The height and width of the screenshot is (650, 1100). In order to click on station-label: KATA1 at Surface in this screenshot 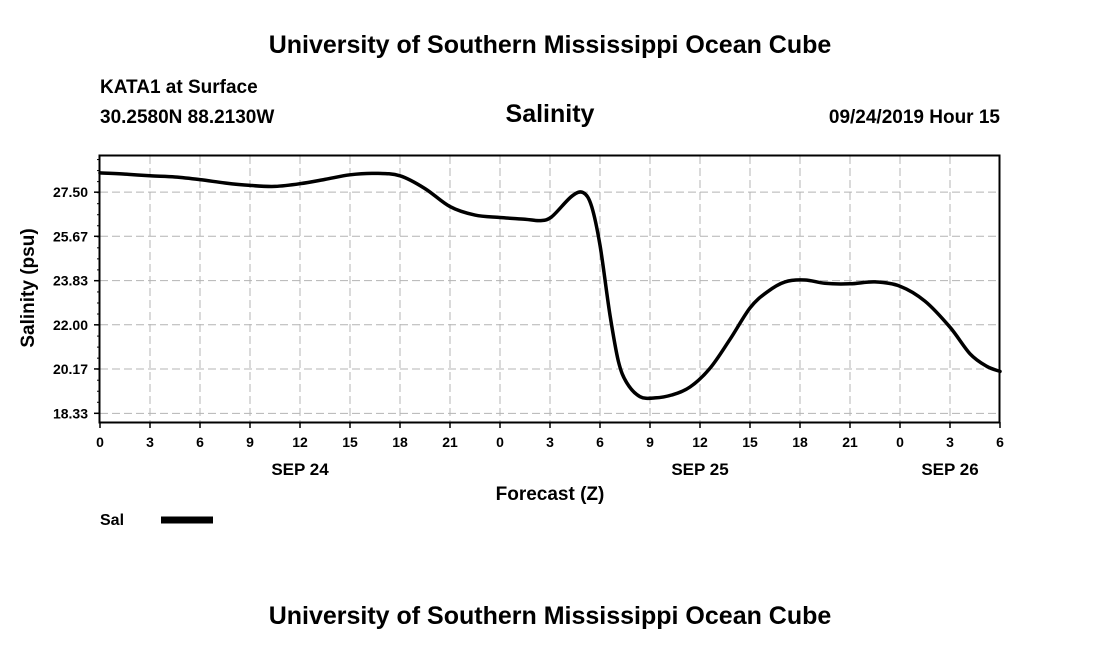, I will do `click(179, 87)`.